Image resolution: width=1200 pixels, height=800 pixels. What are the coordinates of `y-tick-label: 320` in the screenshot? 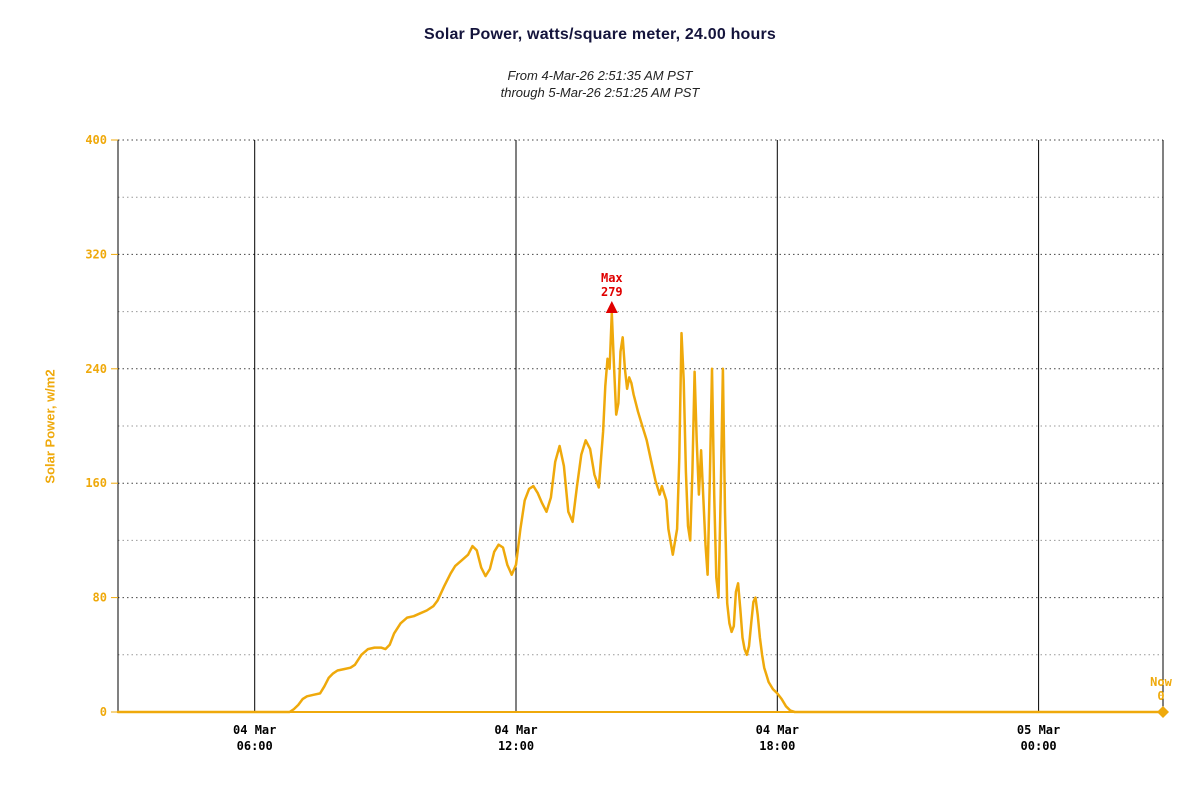 It's located at (96, 254).